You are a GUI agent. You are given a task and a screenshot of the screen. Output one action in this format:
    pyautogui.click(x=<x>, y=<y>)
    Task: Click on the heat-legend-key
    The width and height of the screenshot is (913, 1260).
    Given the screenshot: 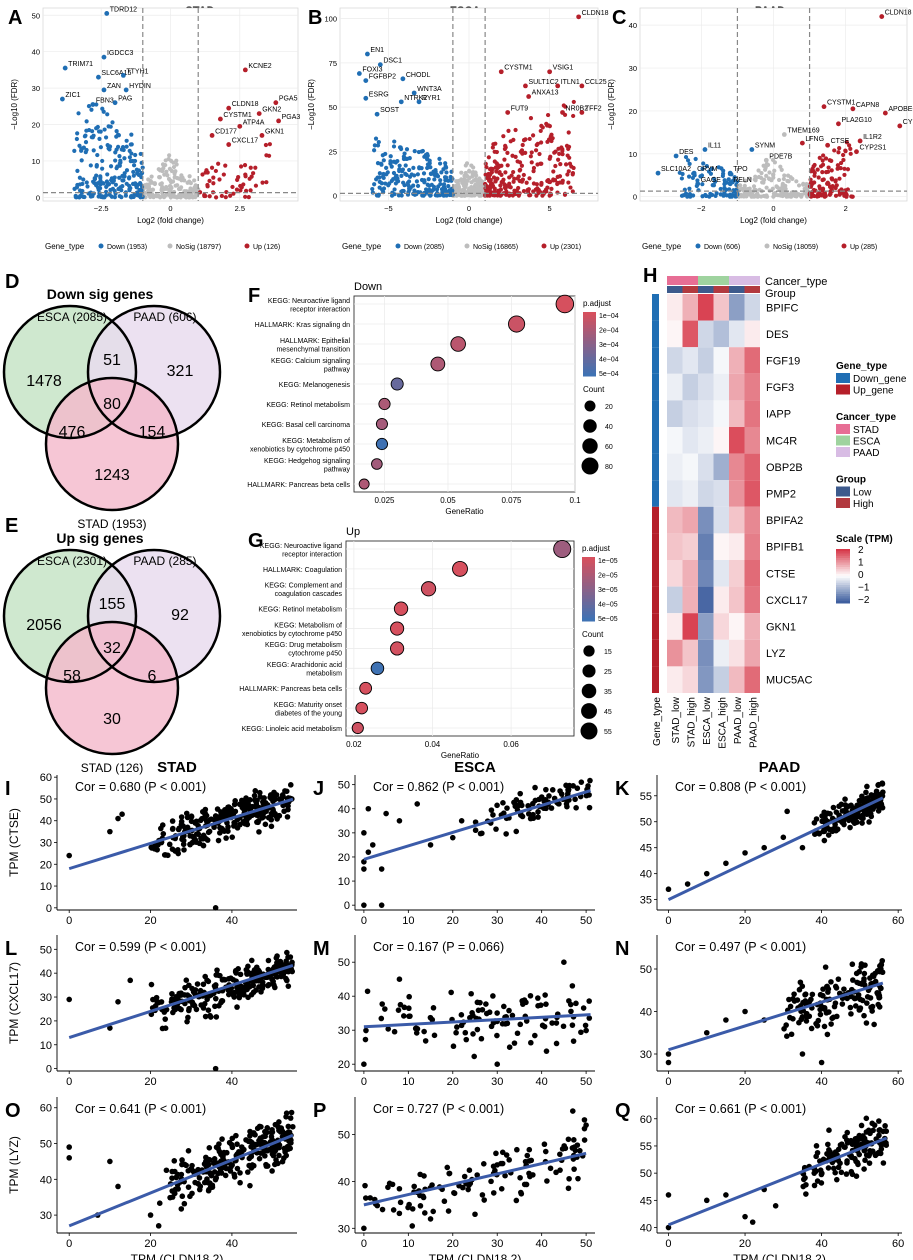 What is the action you would take?
    pyautogui.click(x=843, y=378)
    